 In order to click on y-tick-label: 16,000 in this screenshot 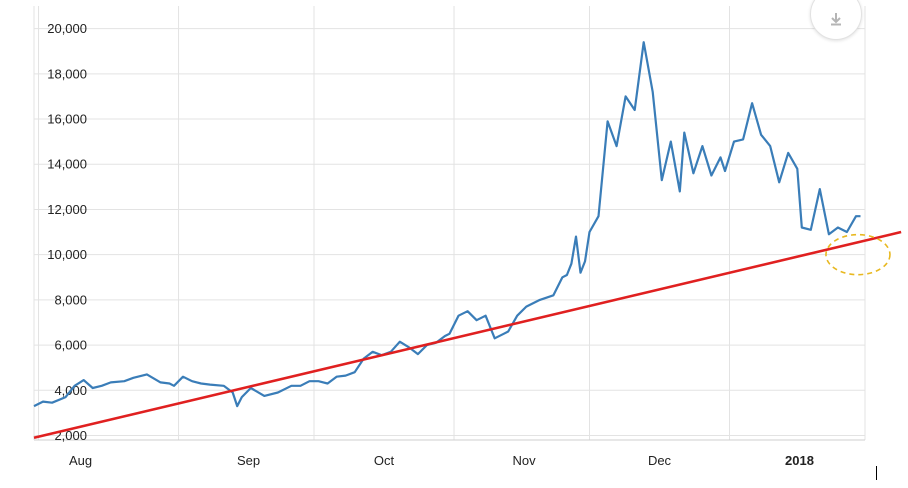, I will do `click(67, 119)`.